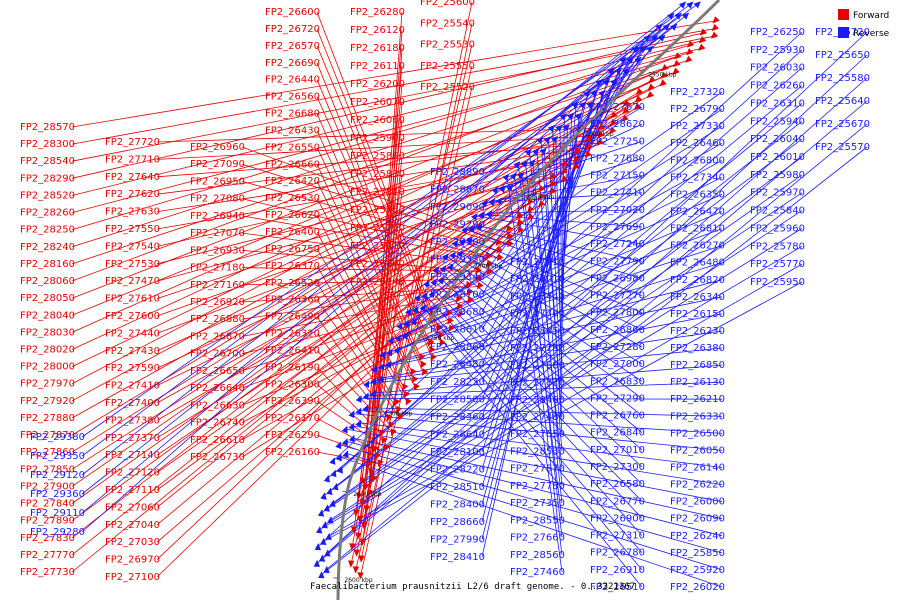 The width and height of the screenshot is (900, 600). I want to click on forward-gene-label: FP2_26730, so click(217, 457).